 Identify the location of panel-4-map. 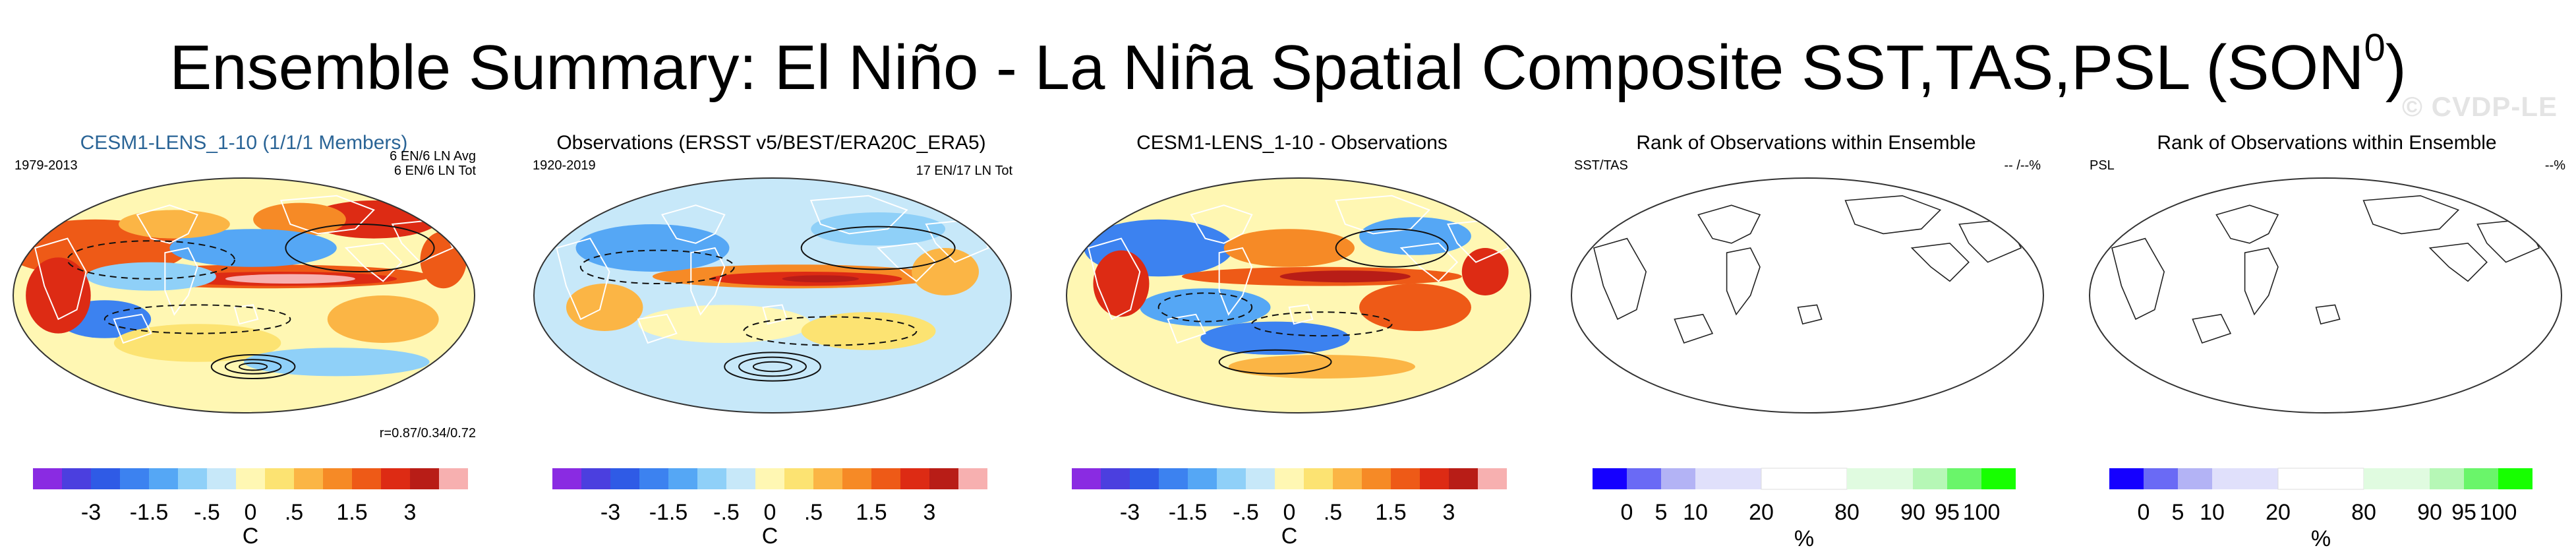
(1807, 295).